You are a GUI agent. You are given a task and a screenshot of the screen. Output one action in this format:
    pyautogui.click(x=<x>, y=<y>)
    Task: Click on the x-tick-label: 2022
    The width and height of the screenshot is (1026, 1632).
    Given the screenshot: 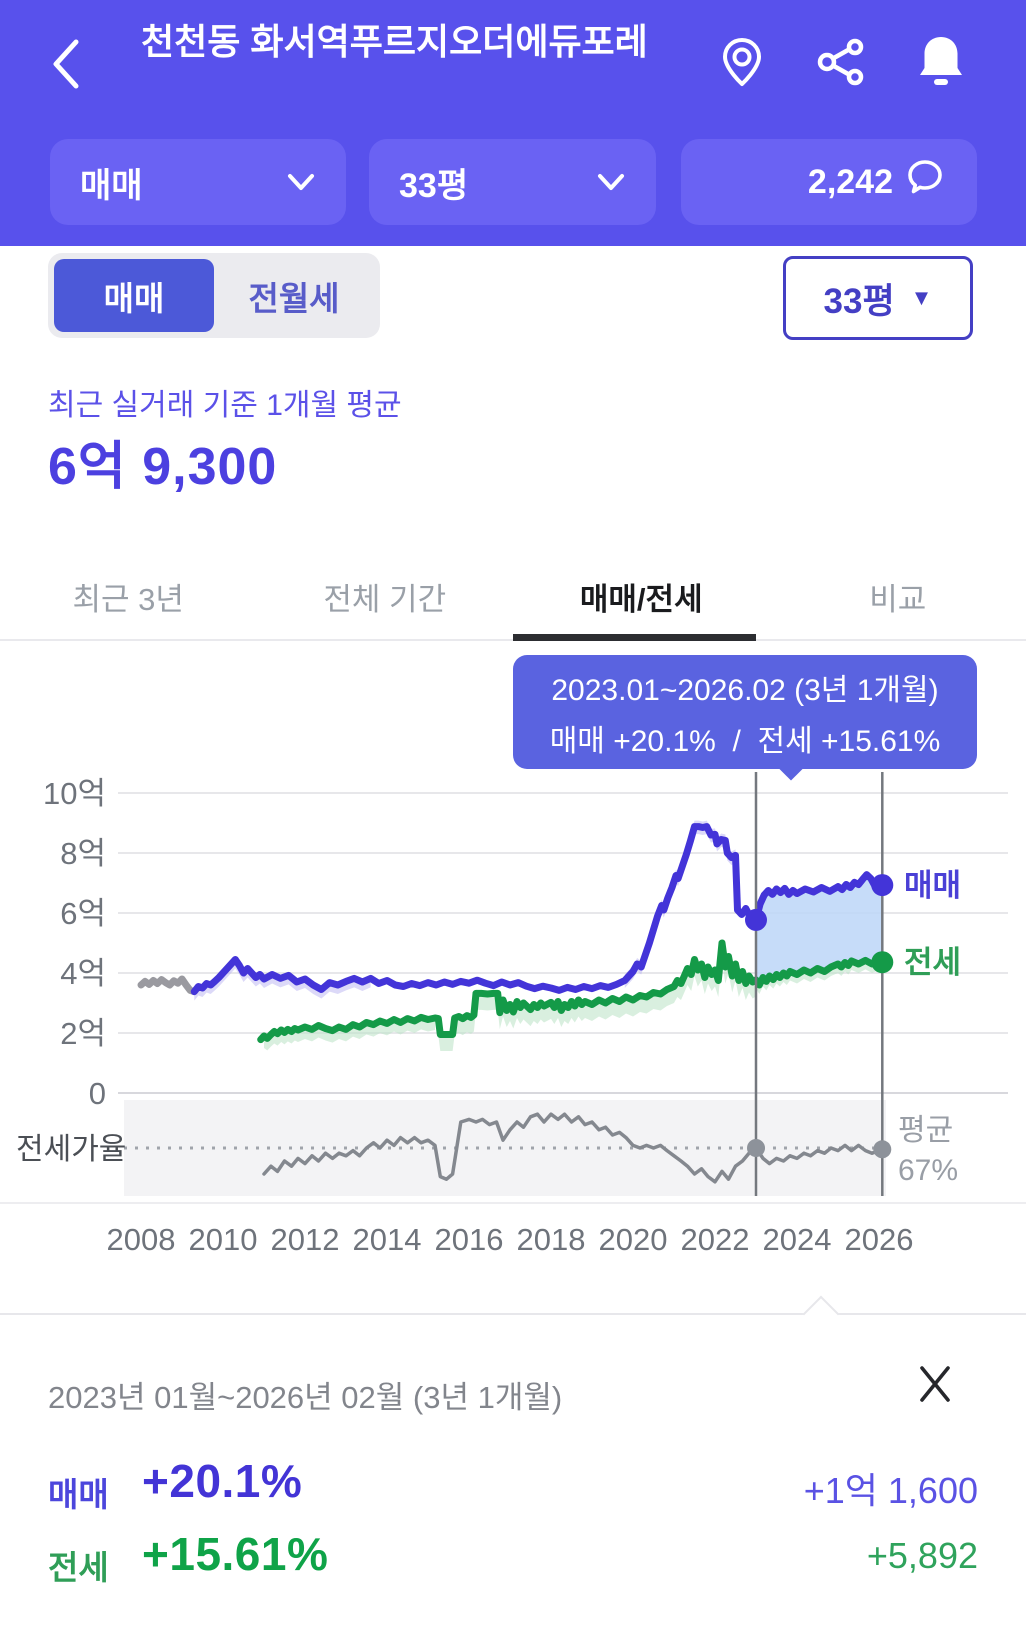 What is the action you would take?
    pyautogui.click(x=715, y=1239)
    